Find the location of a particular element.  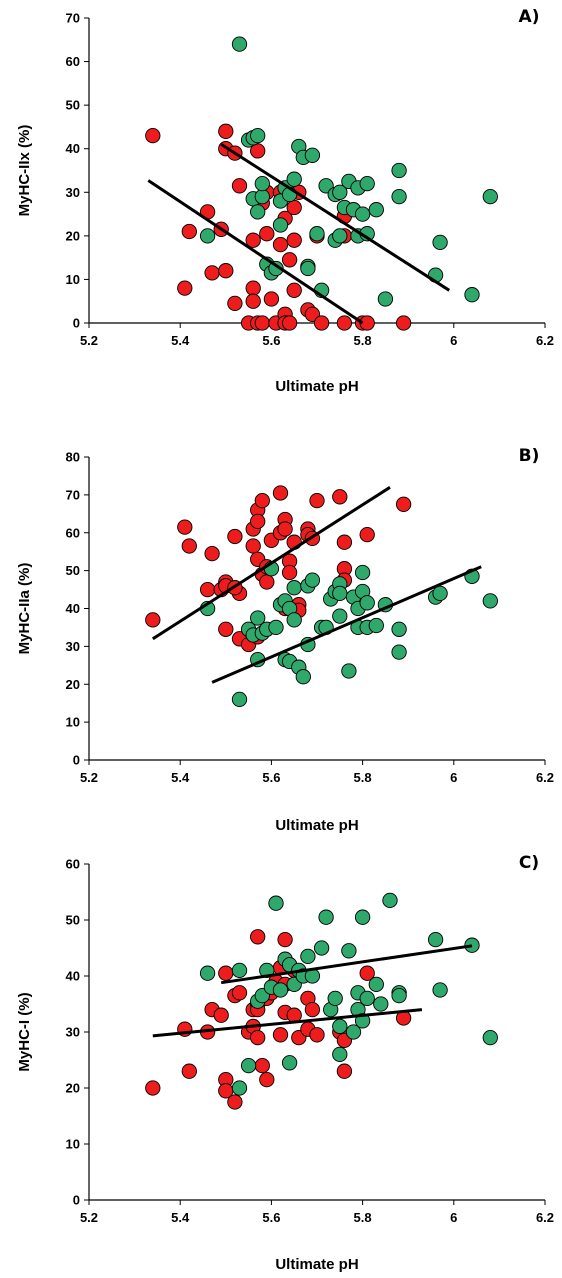

x-tick-label: 6.2 is located at coordinates (545, 1217).